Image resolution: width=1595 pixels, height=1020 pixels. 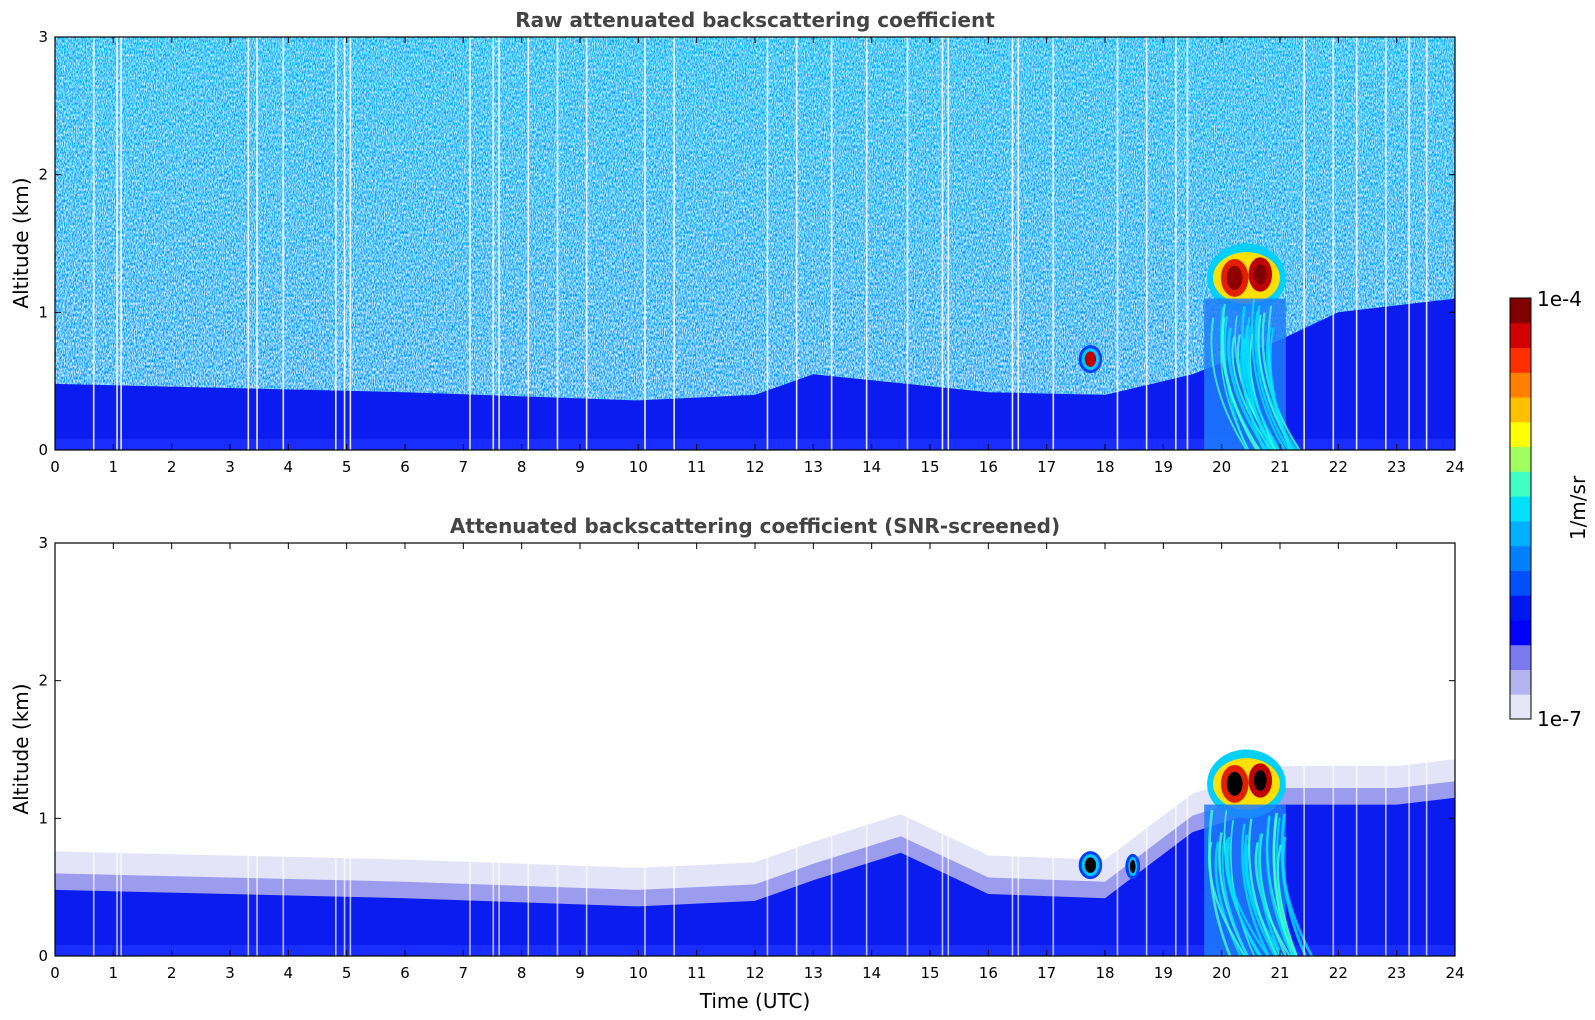 What do you see at coordinates (522, 467) in the screenshot?
I see `x-tick-label: 8` at bounding box center [522, 467].